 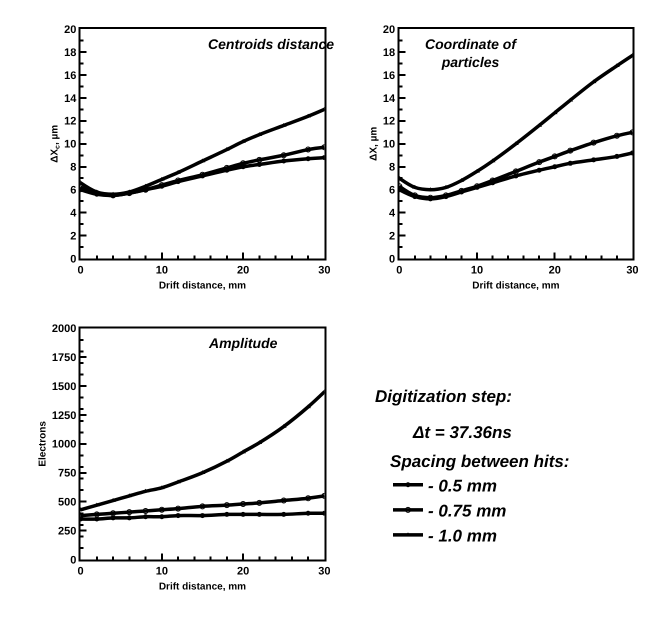 I want to click on text: Δt = 37.36ns, so click(x=462, y=432).